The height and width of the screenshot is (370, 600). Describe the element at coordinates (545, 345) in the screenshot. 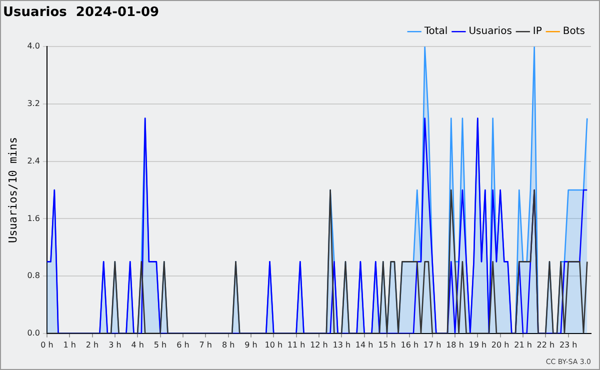

I see `x-tick-label: 22 h` at that location.